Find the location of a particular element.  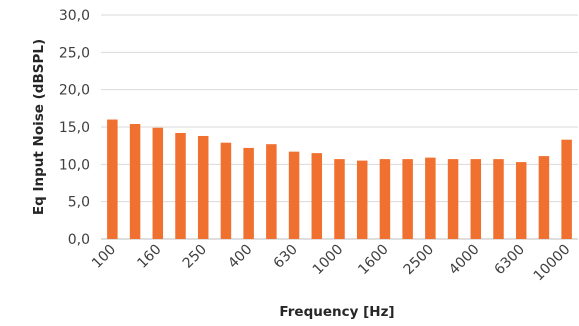

x-tick-label: 10000 is located at coordinates (552, 263).